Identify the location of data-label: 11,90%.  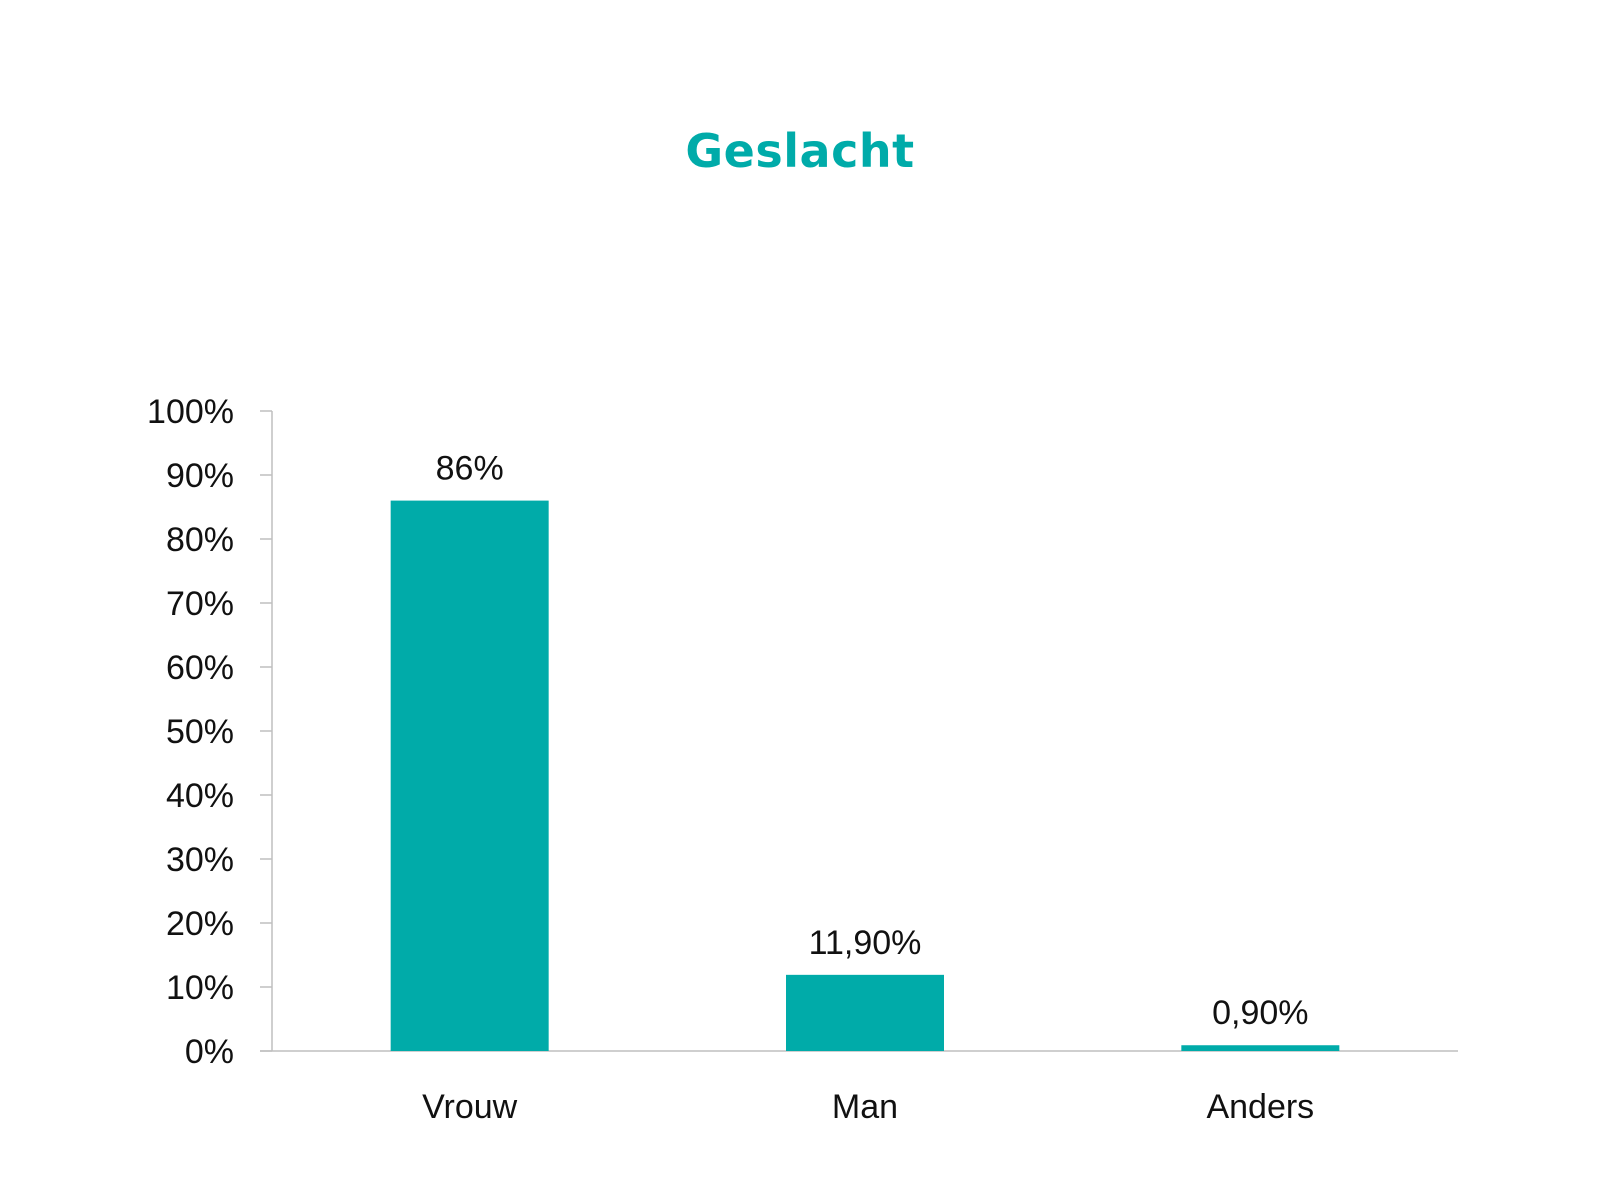
(865, 943).